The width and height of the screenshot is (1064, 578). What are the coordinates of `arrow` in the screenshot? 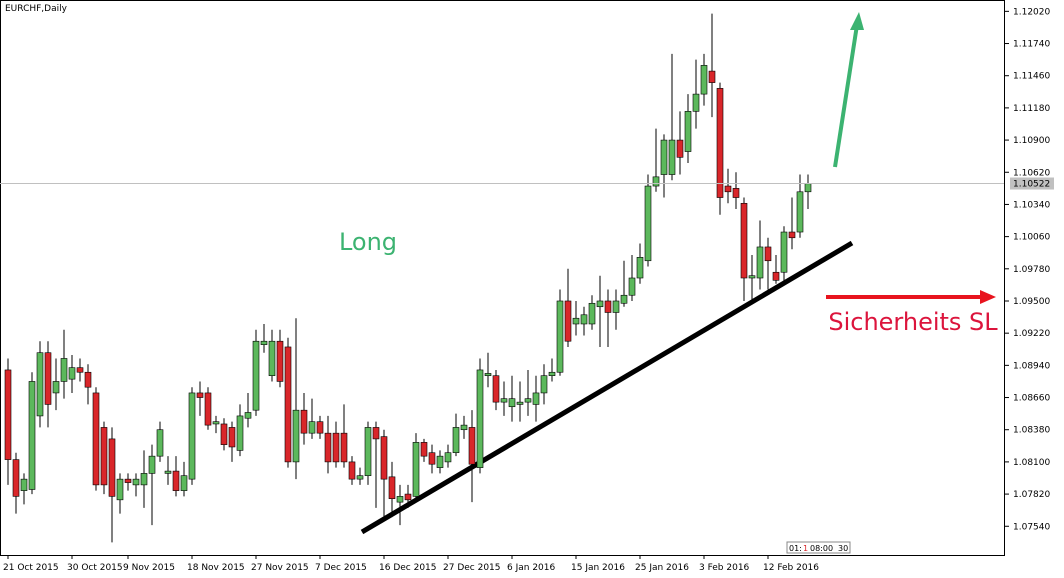 It's located at (846, 96).